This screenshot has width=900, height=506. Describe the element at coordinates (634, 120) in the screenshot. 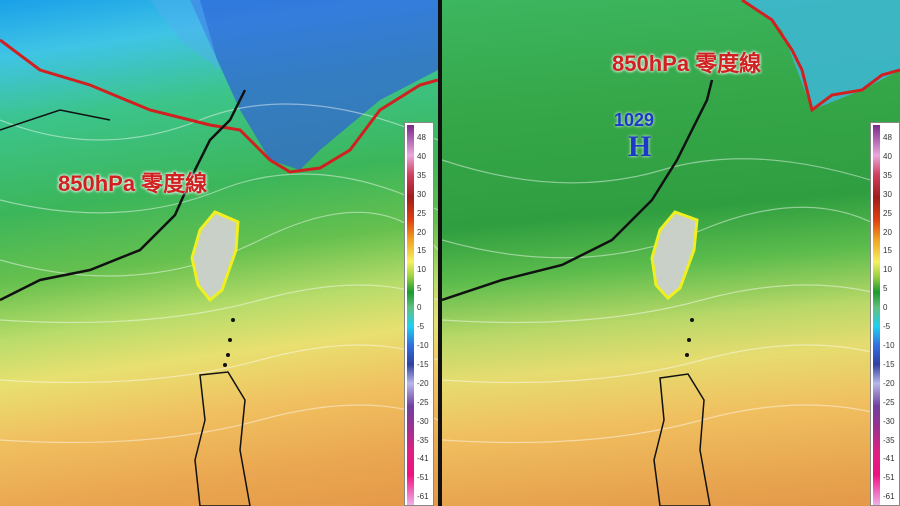

I see `high-pressure-value: 1029` at that location.